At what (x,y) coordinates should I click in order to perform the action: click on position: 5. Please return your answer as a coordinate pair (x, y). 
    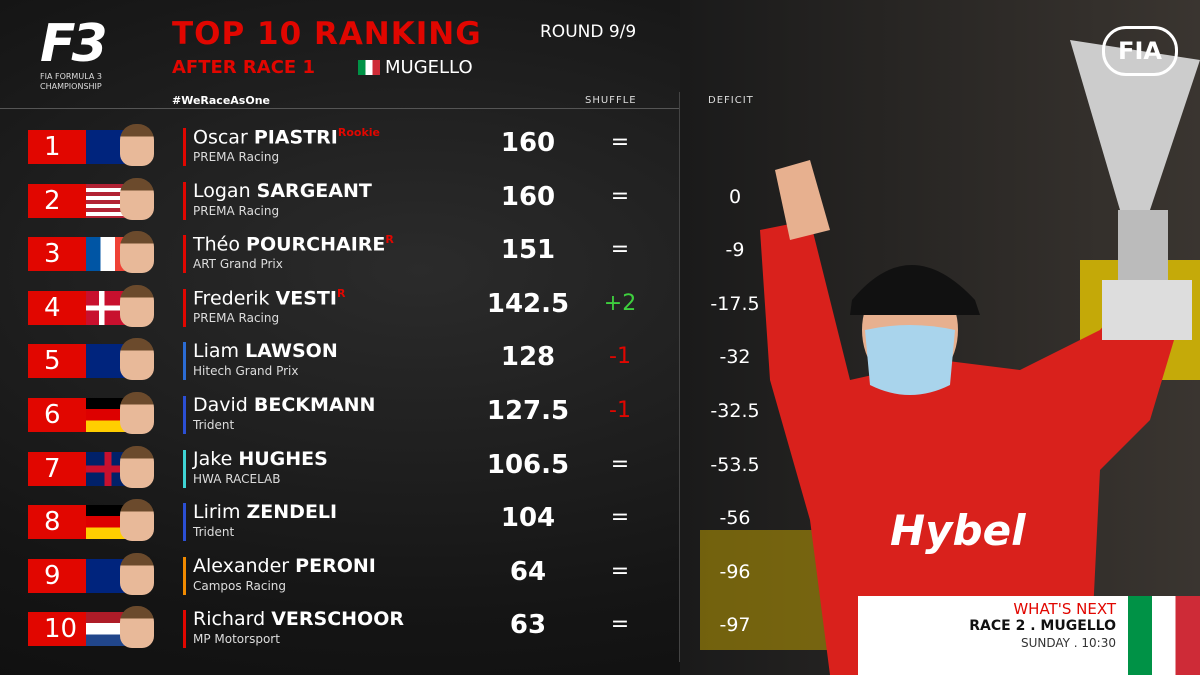
    Looking at the image, I should click on (59, 361).